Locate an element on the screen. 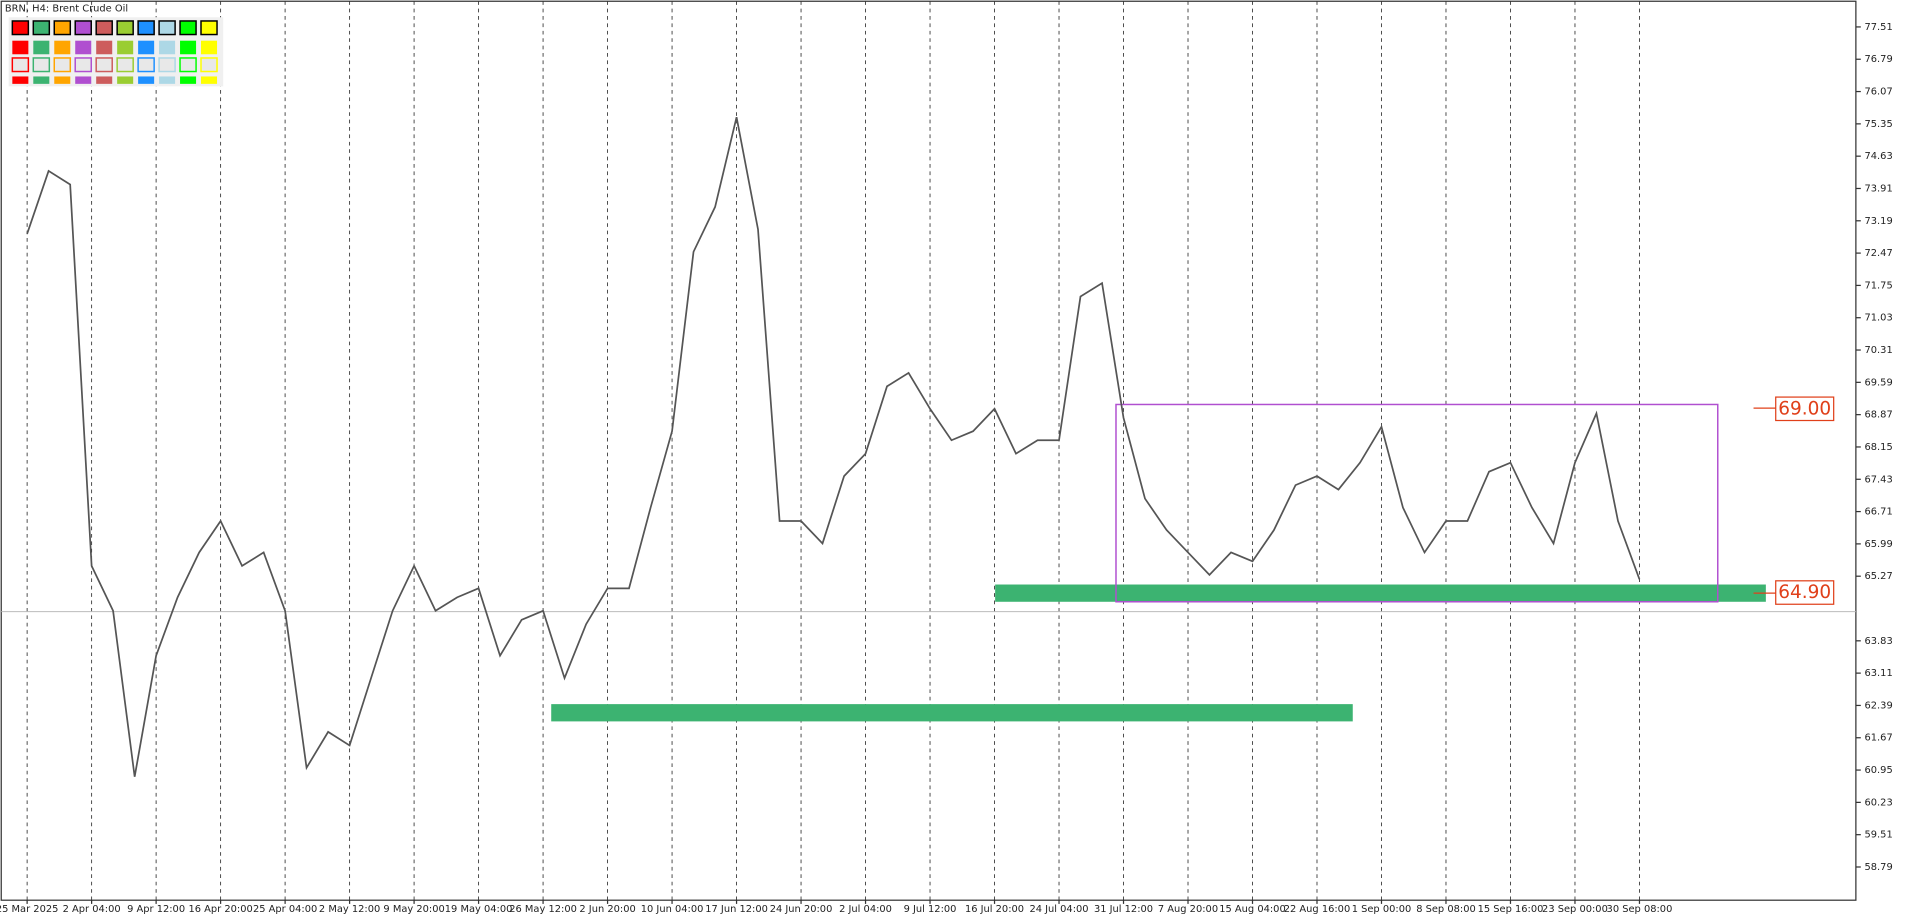 This screenshot has width=1920, height=915. y-tick-label: 63.11 is located at coordinates (1879, 673).